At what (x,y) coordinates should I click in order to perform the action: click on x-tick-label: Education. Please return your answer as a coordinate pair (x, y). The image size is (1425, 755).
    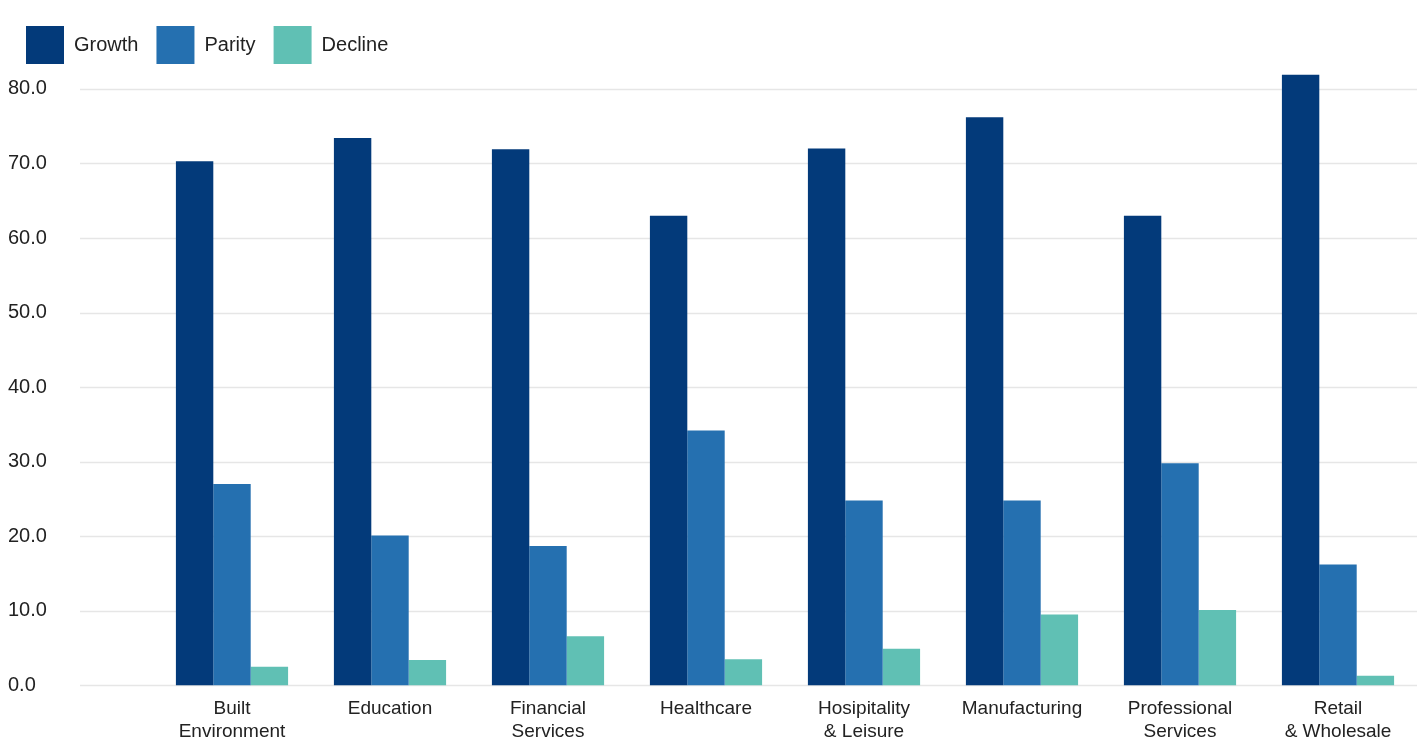
    Looking at the image, I should click on (390, 708).